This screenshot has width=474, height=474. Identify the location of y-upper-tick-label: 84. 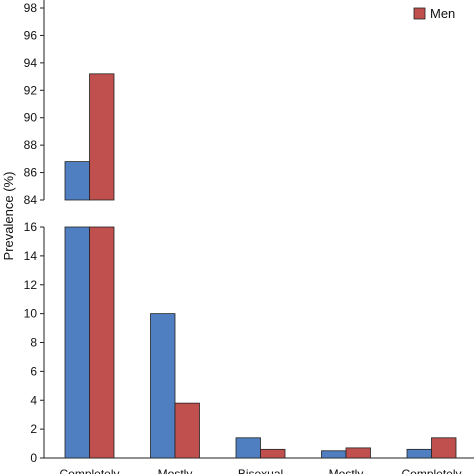
(31, 200).